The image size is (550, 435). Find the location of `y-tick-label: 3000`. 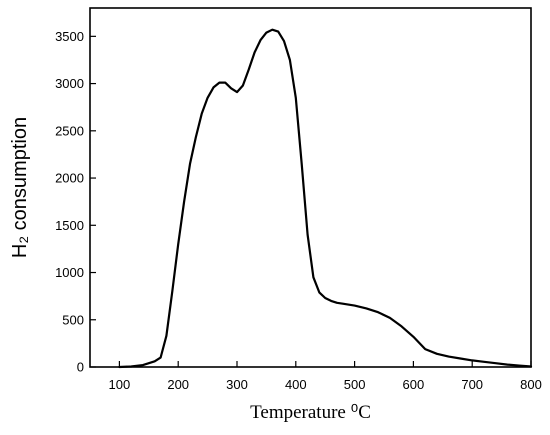

y-tick-label: 3000 is located at coordinates (69, 83).